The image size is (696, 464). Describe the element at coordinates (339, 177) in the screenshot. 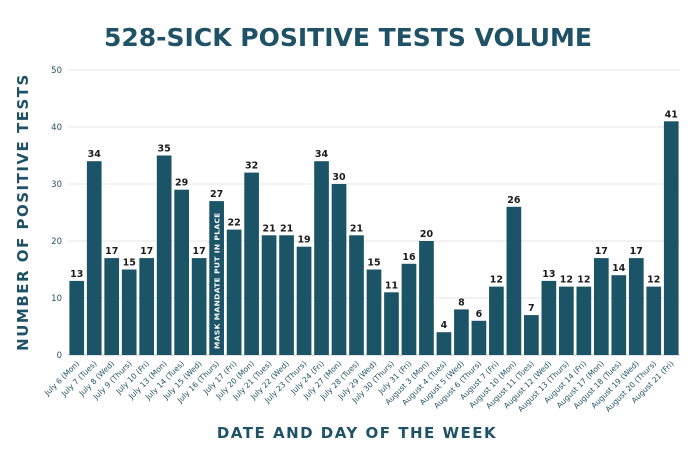

I see `bar-value-label: 30` at that location.